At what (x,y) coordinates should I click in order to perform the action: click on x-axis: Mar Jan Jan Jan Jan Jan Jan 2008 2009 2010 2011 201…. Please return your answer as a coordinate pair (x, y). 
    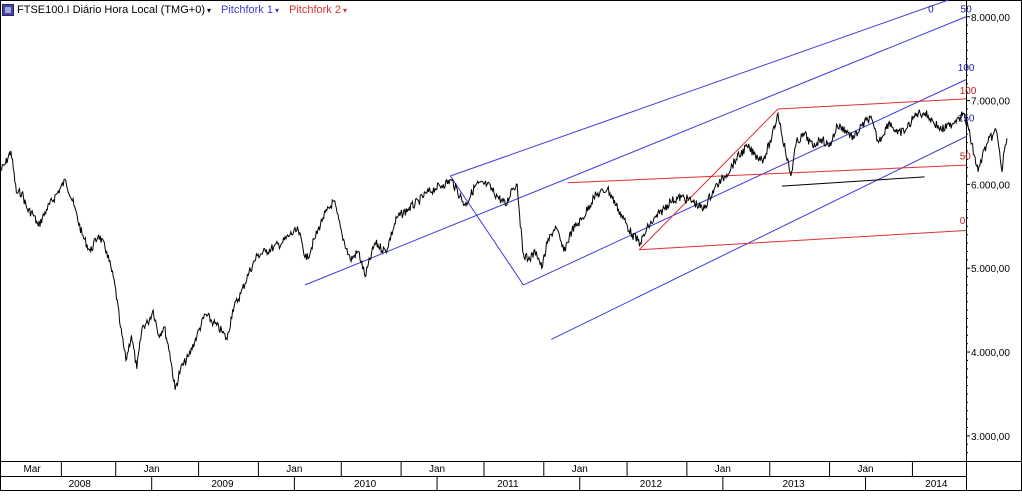
    Looking at the image, I should click on (485, 476).